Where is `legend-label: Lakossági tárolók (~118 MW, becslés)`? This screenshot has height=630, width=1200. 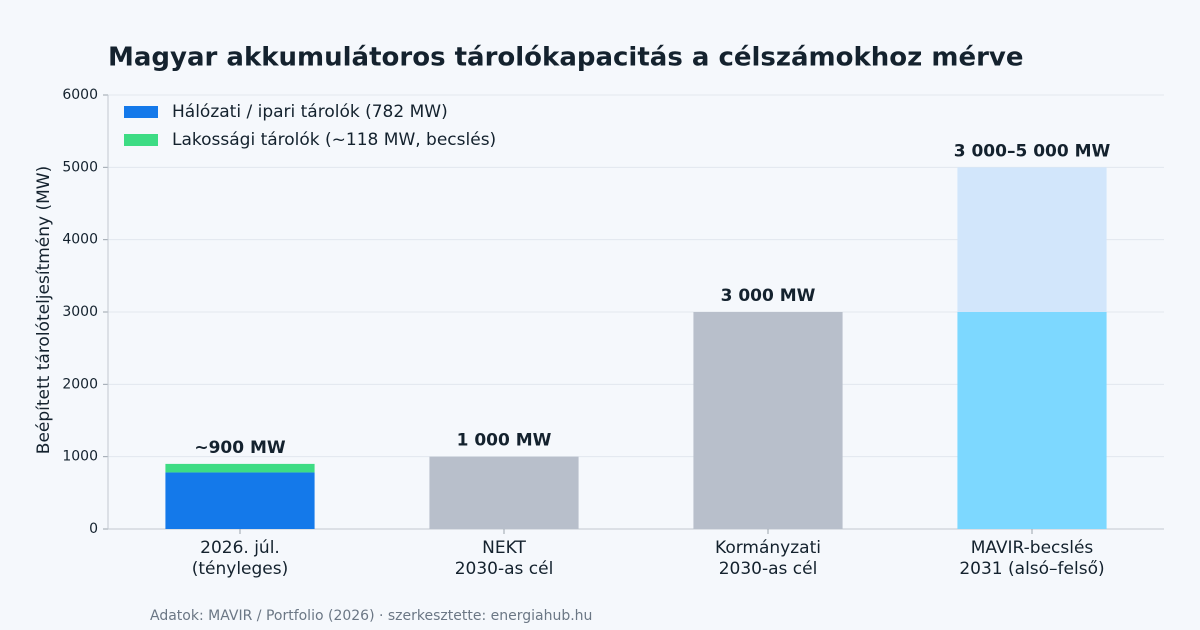
legend-label: Lakossági tárolók (~118 MW, becslés) is located at coordinates (334, 140).